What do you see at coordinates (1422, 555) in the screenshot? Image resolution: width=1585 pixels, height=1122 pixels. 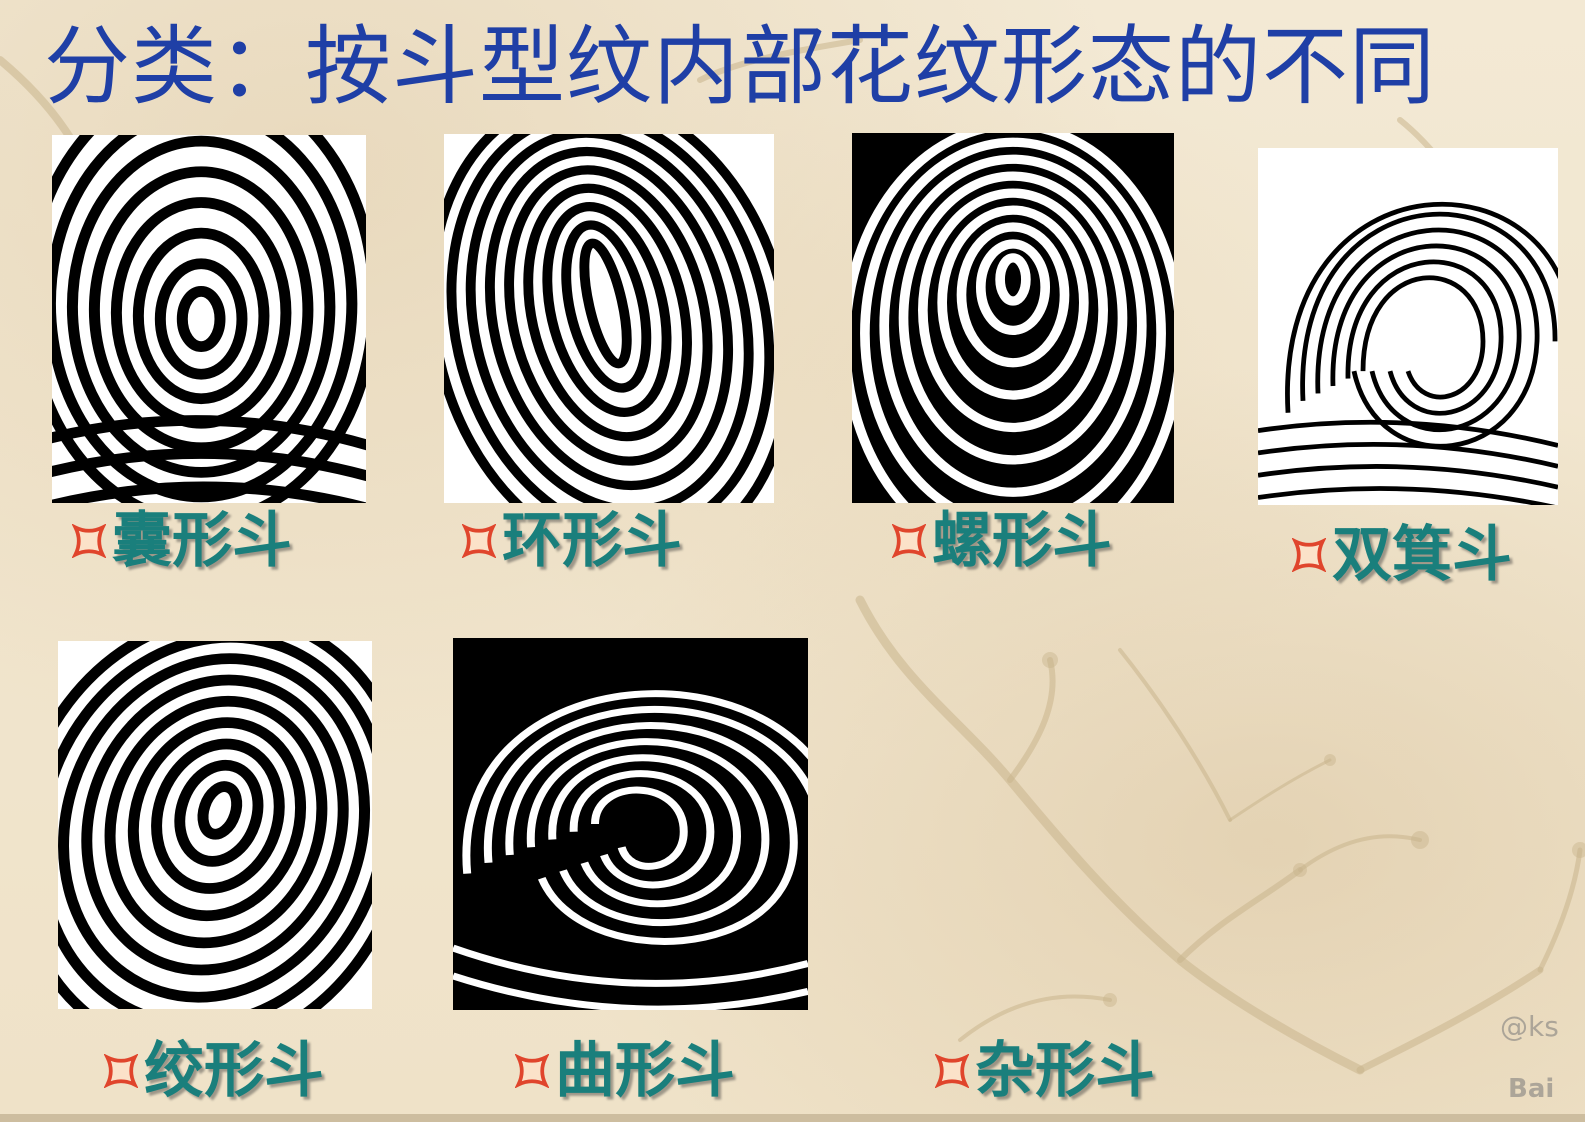 I see `fingerprint-label: 双箕斗` at bounding box center [1422, 555].